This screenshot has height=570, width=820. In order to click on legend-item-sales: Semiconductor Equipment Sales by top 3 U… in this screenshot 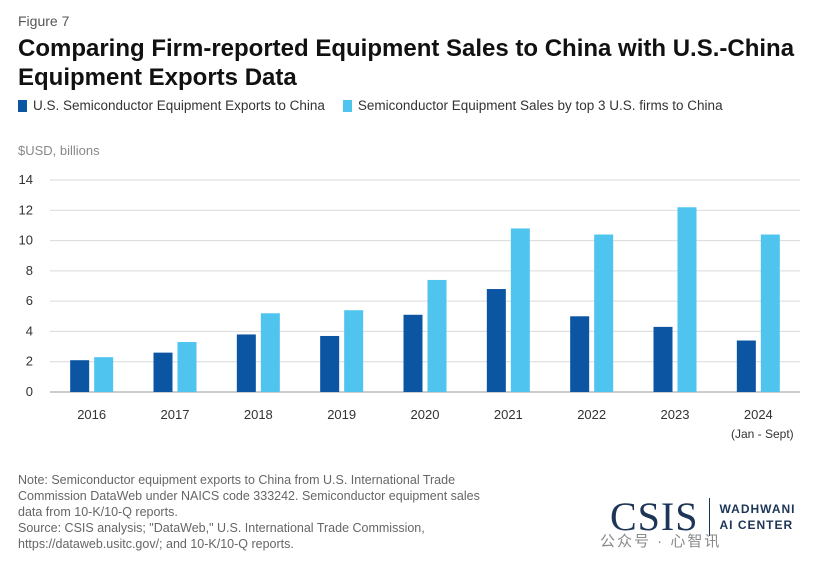, I will do `click(532, 105)`.